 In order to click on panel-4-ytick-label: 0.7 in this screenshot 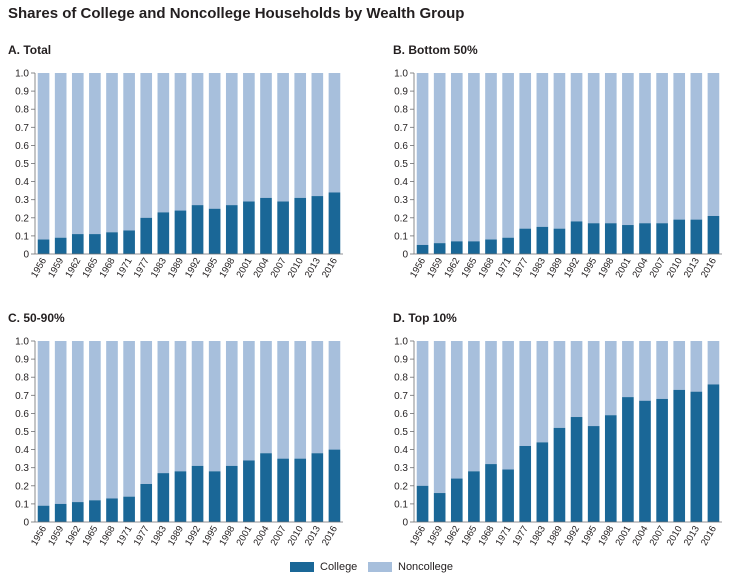, I will do `click(401, 396)`.